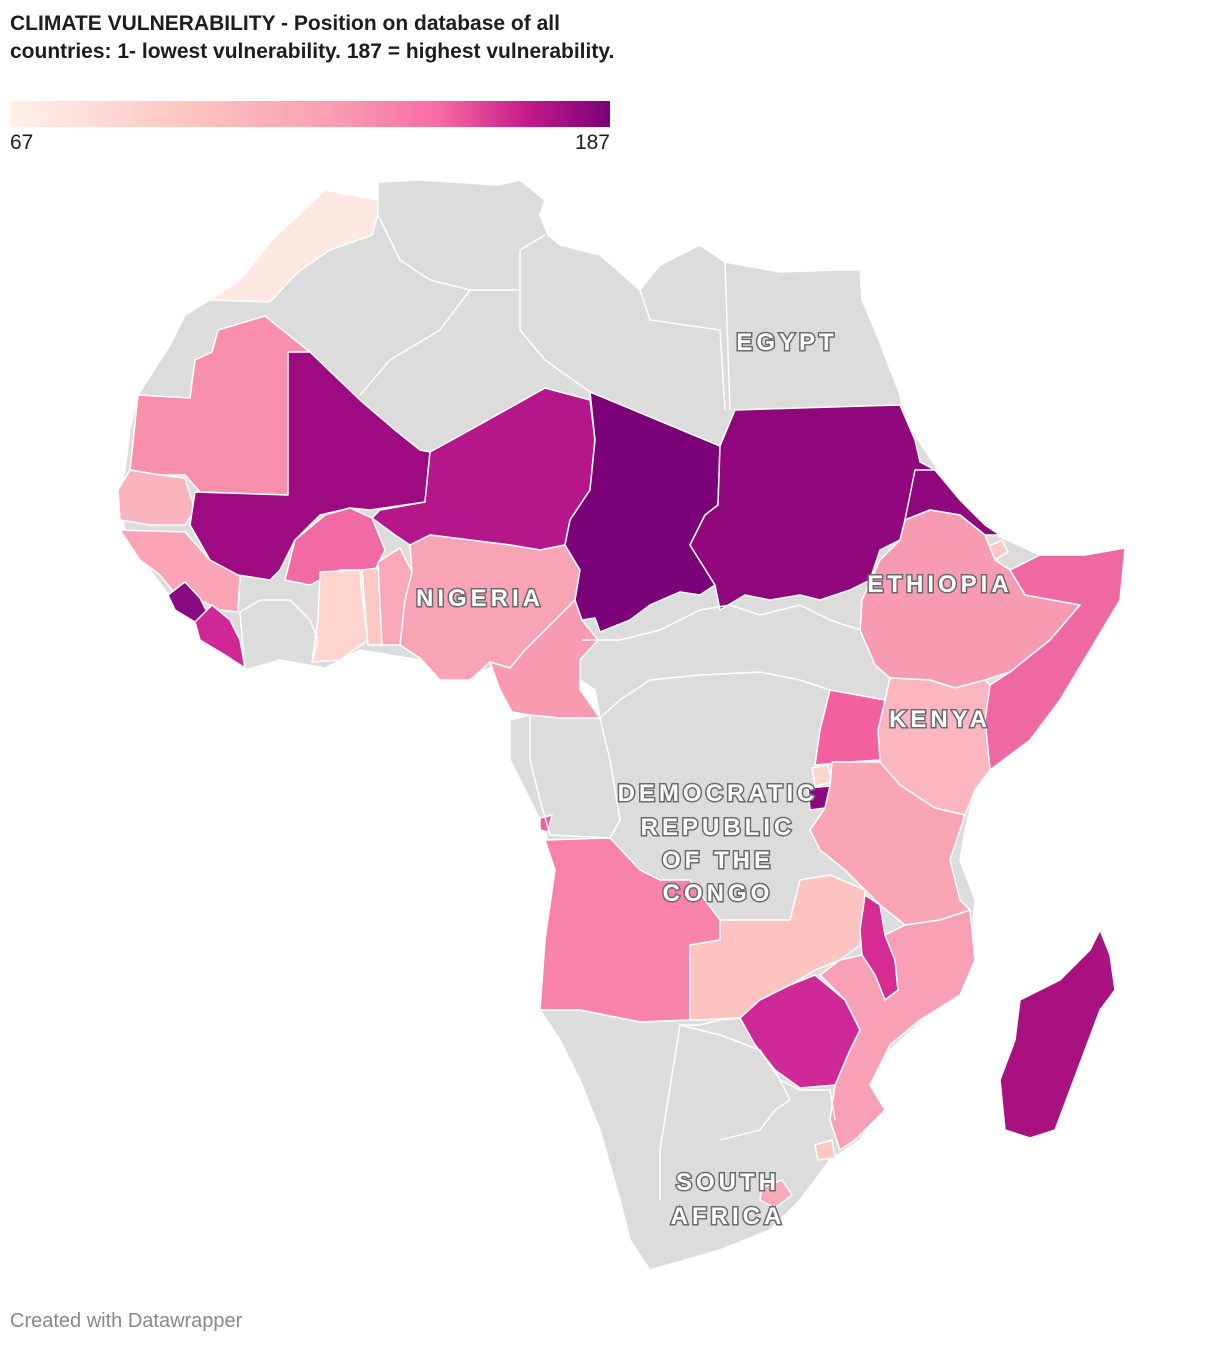 This screenshot has width=1220, height=1346. What do you see at coordinates (940, 719) in the screenshot?
I see `map-label-kenya: KENYA` at bounding box center [940, 719].